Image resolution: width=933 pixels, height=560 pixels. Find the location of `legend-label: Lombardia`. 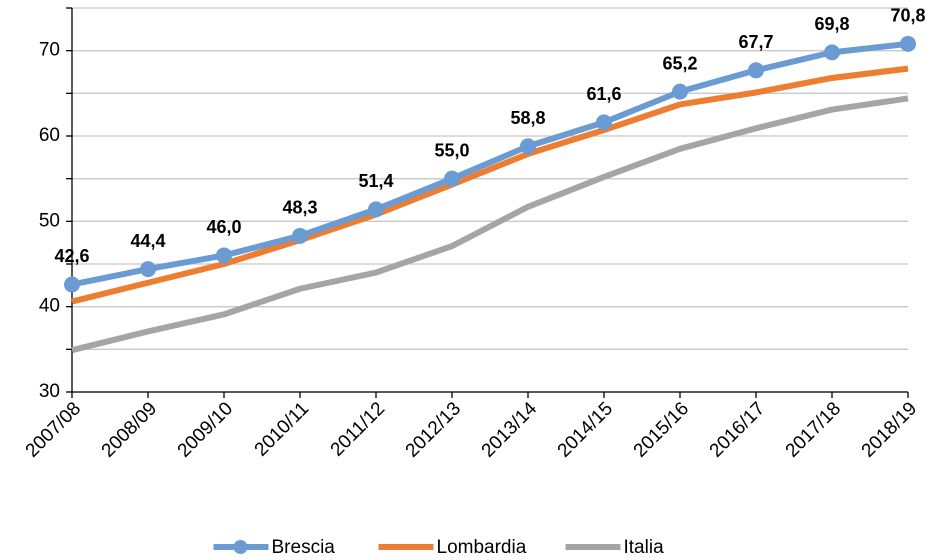

legend-label: Lombardia is located at coordinates (482, 547).